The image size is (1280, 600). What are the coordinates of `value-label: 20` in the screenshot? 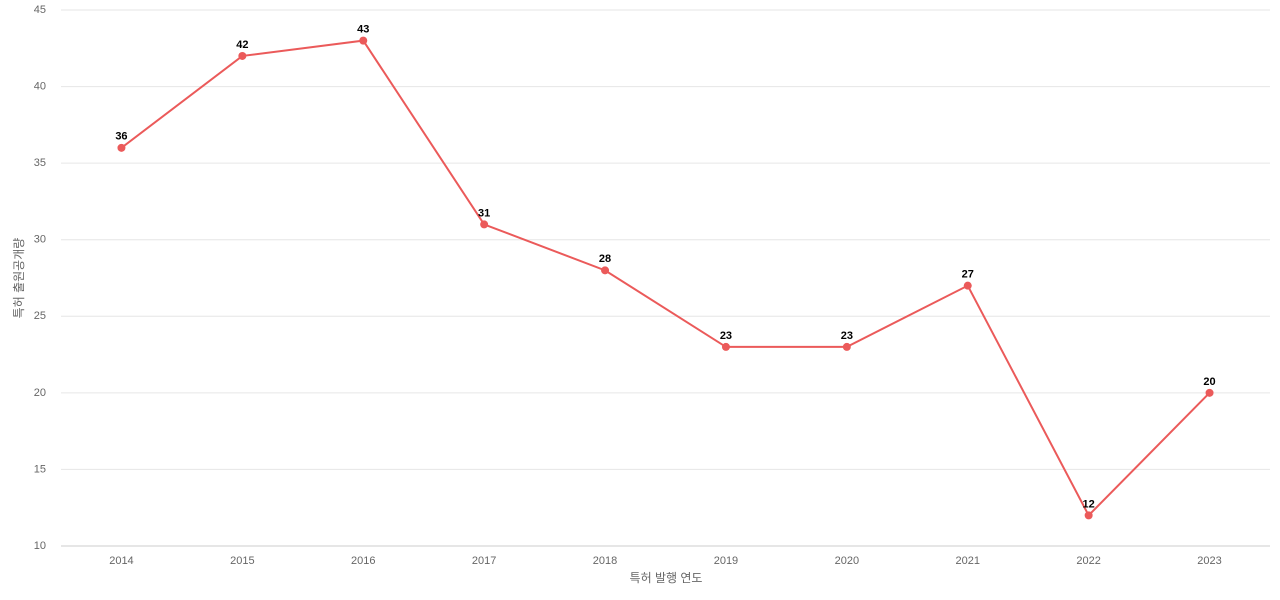 It's located at (1209, 382).